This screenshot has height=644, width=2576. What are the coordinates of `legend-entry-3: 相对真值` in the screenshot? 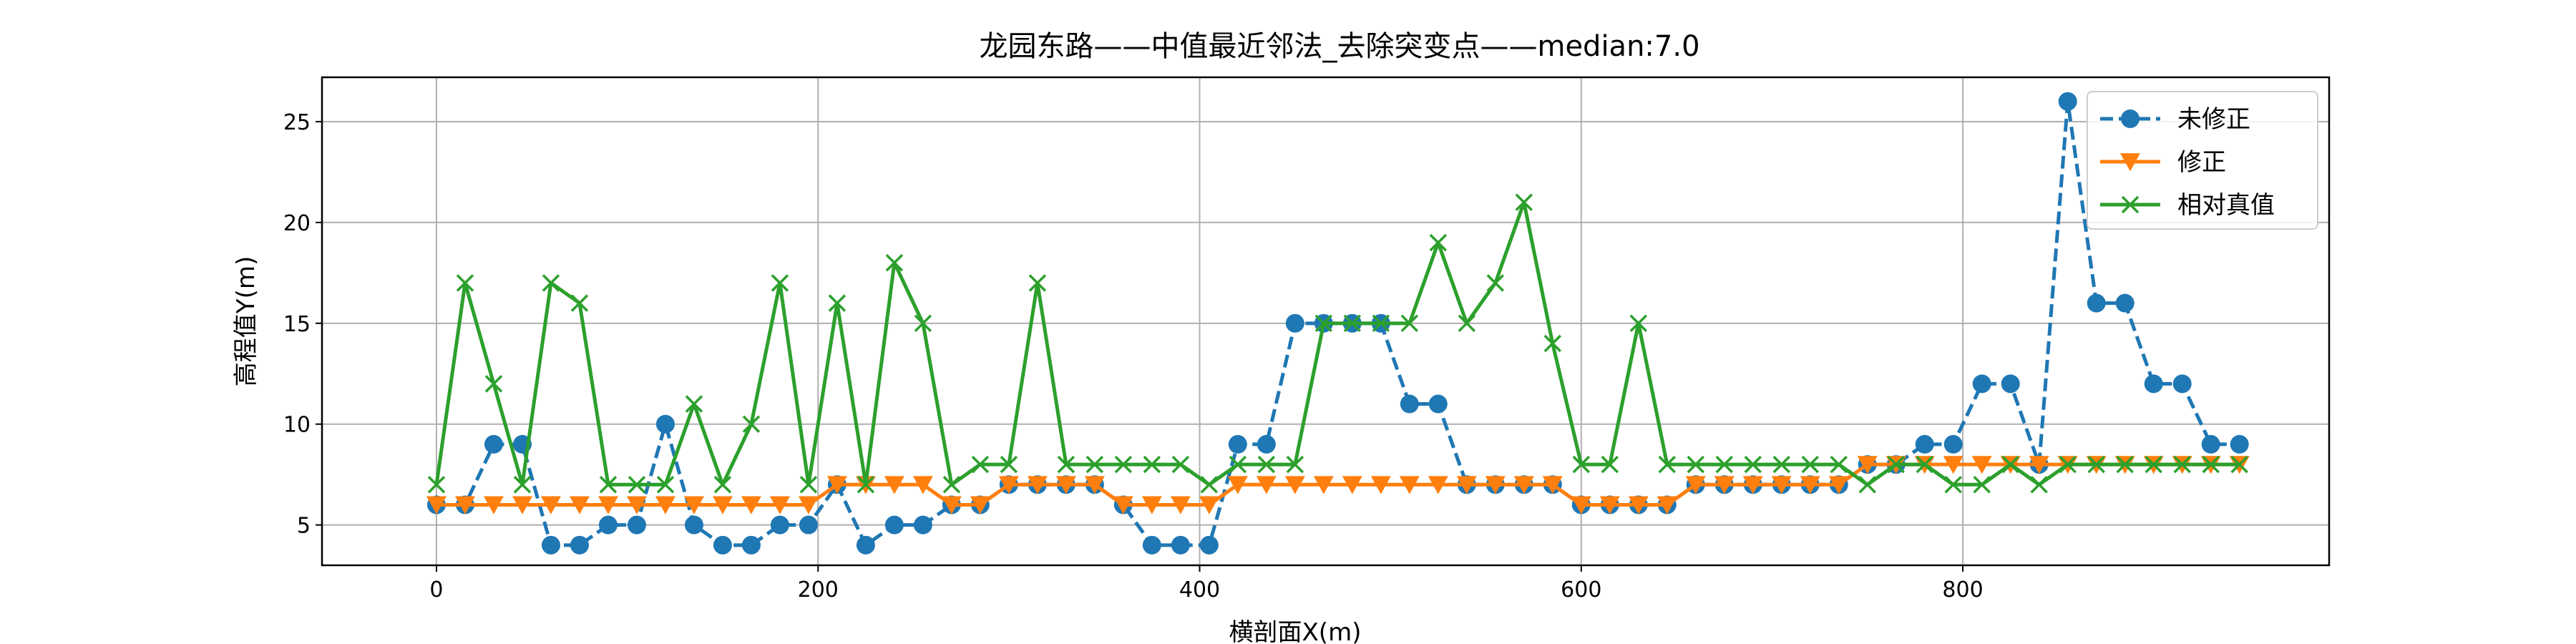 It's located at (2187, 205).